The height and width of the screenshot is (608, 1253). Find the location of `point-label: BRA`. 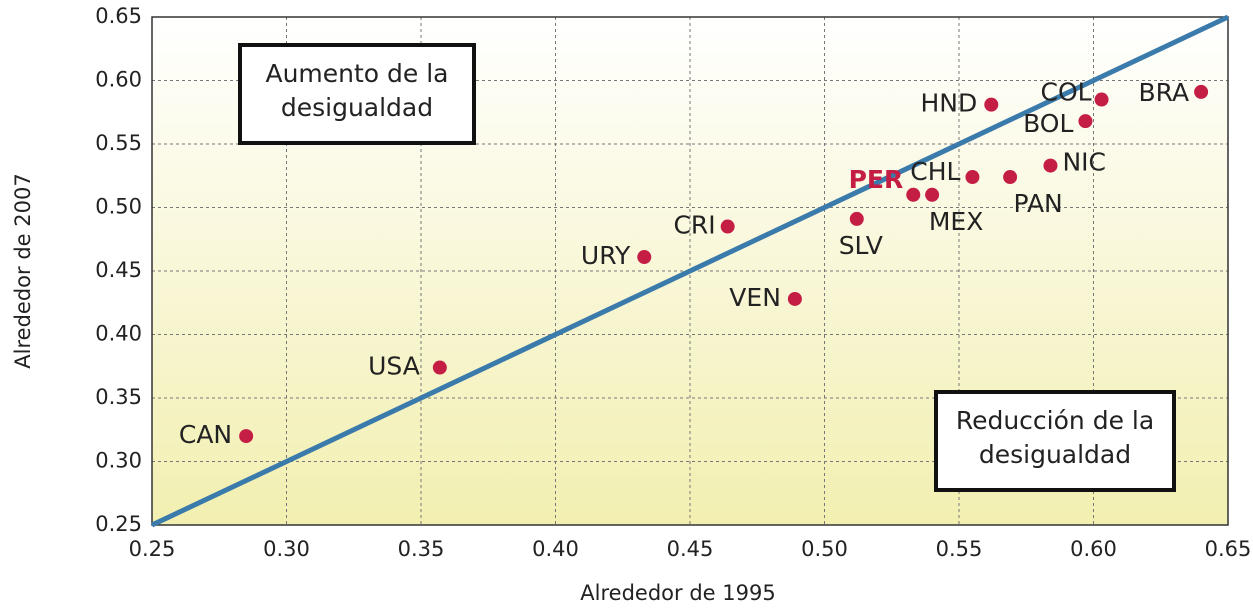

point-label: BRA is located at coordinates (1163, 92).